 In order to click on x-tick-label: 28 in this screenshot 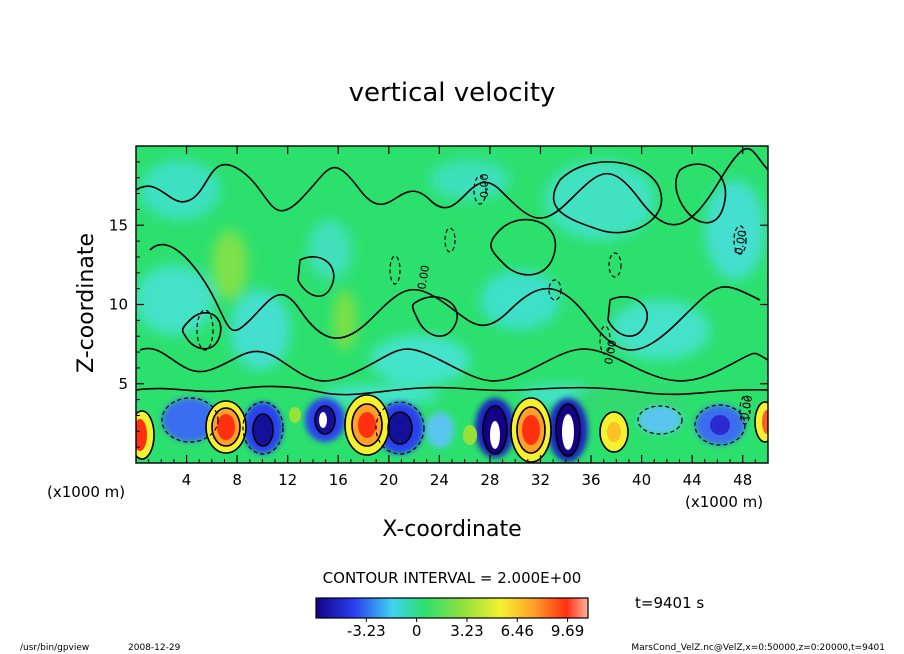, I will do `click(489, 480)`.